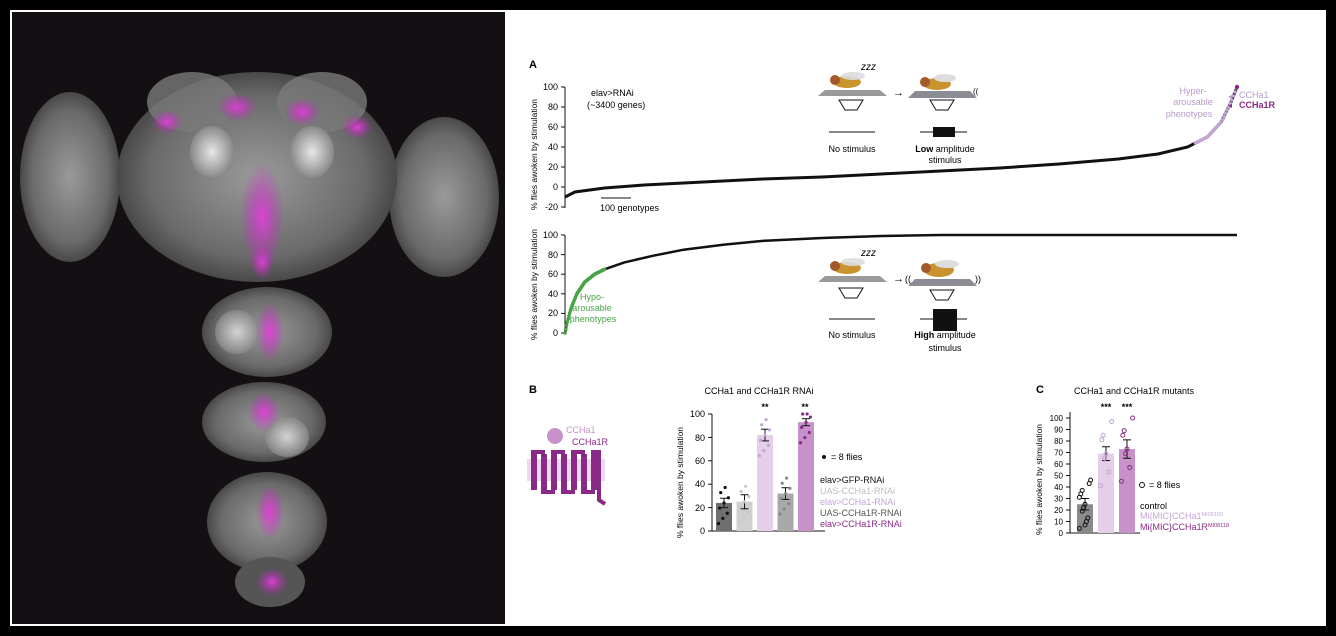 Image resolution: width=1336 pixels, height=636 pixels. I want to click on panel-a-label: A, so click(533, 65).